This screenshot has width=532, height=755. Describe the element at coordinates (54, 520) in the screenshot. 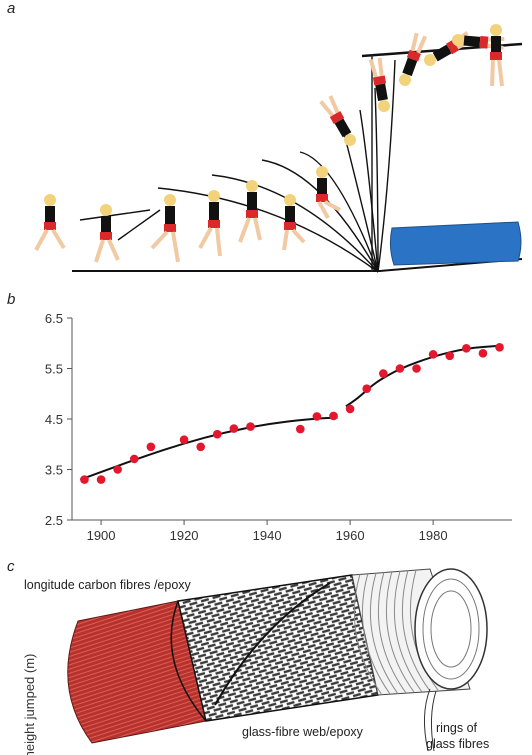

I see `y-tick-label: 2.5` at that location.